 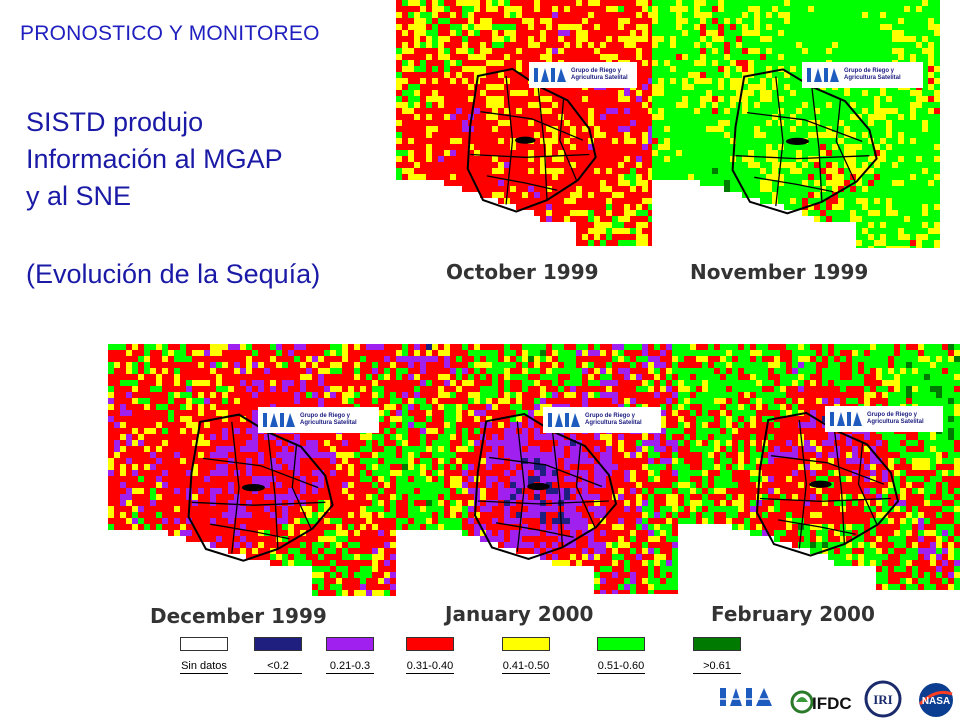 I want to click on ifdc-text: IFDC, so click(x=832, y=703).